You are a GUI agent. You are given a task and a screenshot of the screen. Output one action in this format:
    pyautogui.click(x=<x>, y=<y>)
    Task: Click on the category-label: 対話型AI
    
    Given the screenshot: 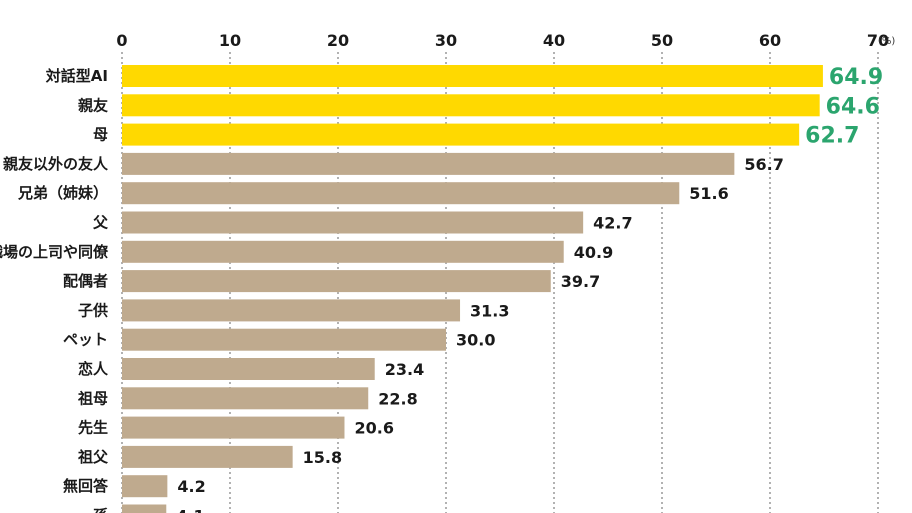 What is the action you would take?
    pyautogui.click(x=76, y=76)
    